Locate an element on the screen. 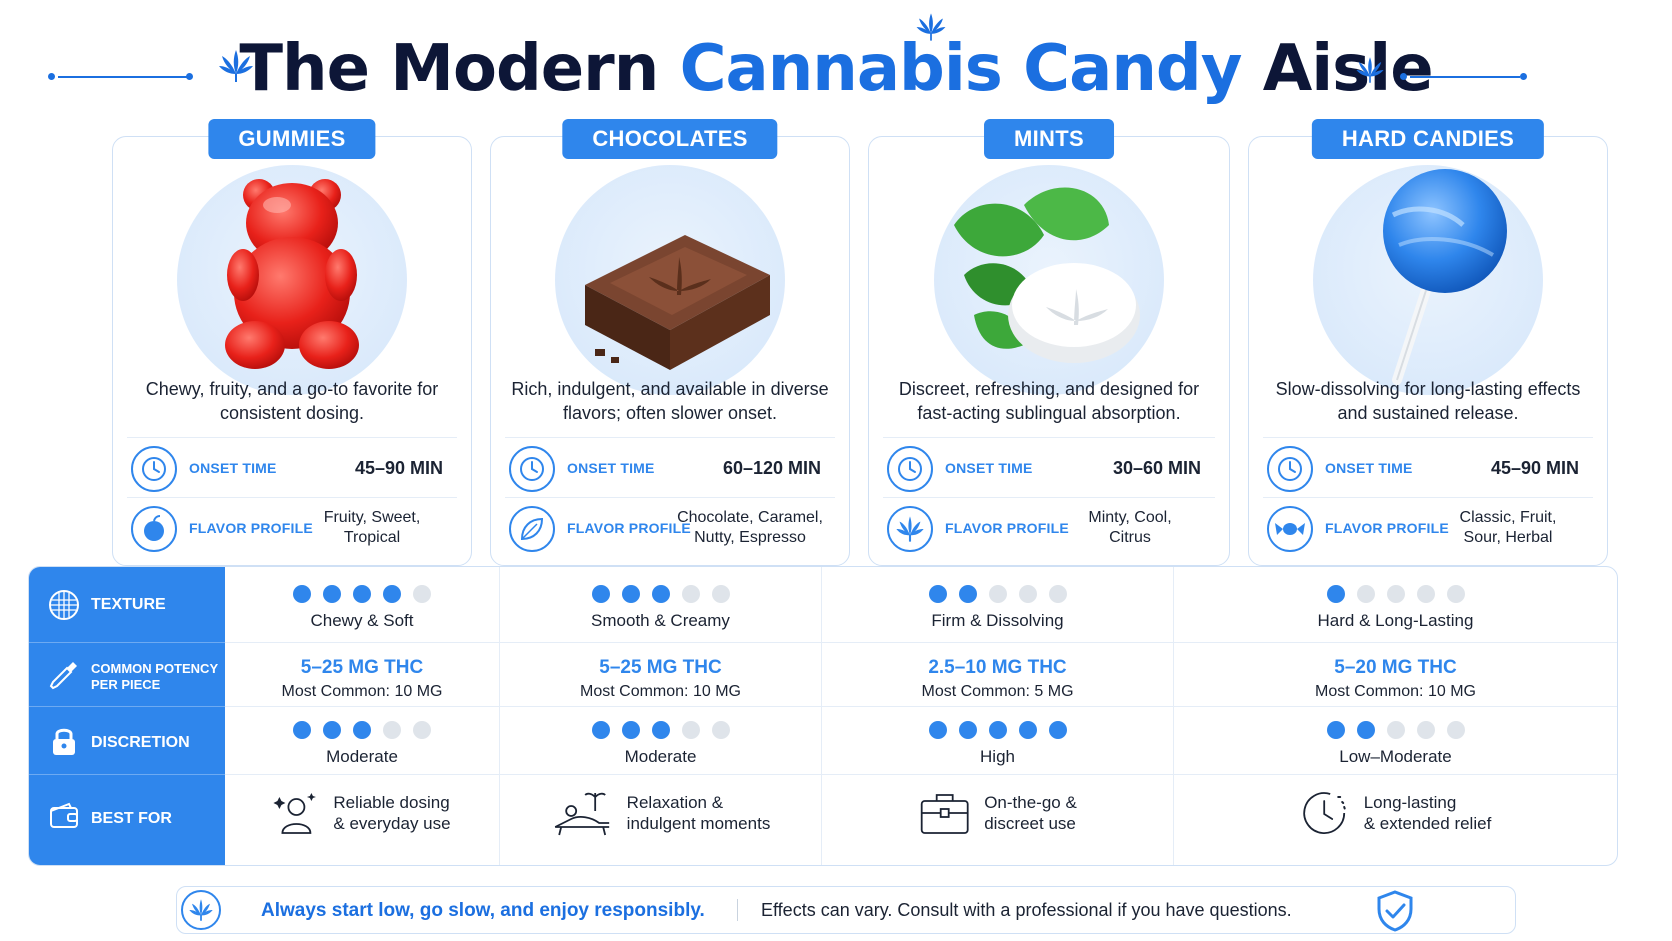 The image size is (1672, 941). best-for-line: Relaxation & is located at coordinates (675, 802).